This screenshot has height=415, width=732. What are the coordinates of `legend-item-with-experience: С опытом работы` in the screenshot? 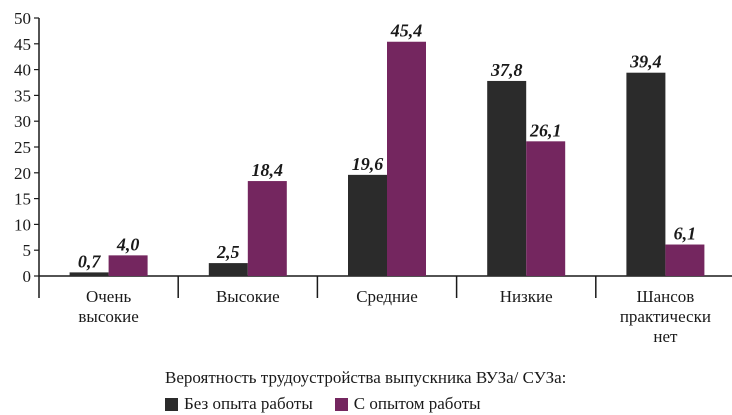 It's located at (407, 404).